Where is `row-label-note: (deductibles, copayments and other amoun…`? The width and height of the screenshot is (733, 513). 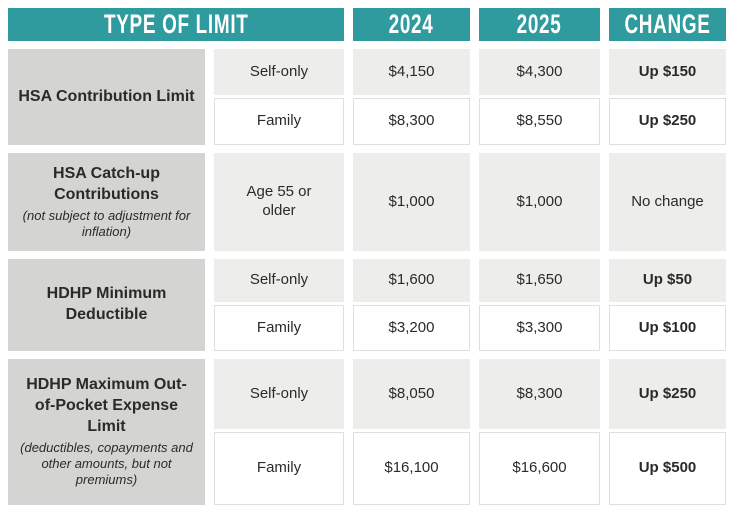 row-label-note: (deductibles, copayments and other amoun… is located at coordinates (106, 463).